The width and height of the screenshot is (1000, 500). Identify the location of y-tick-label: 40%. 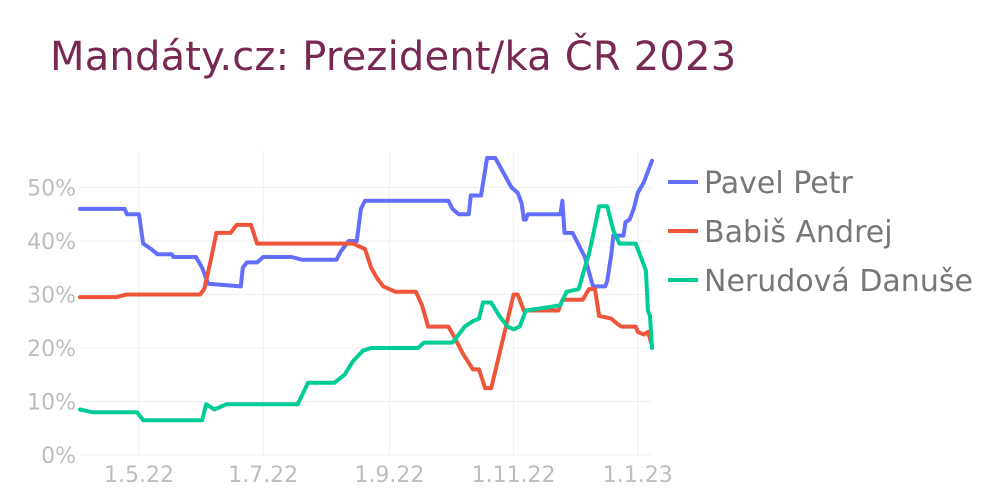
(51, 242).